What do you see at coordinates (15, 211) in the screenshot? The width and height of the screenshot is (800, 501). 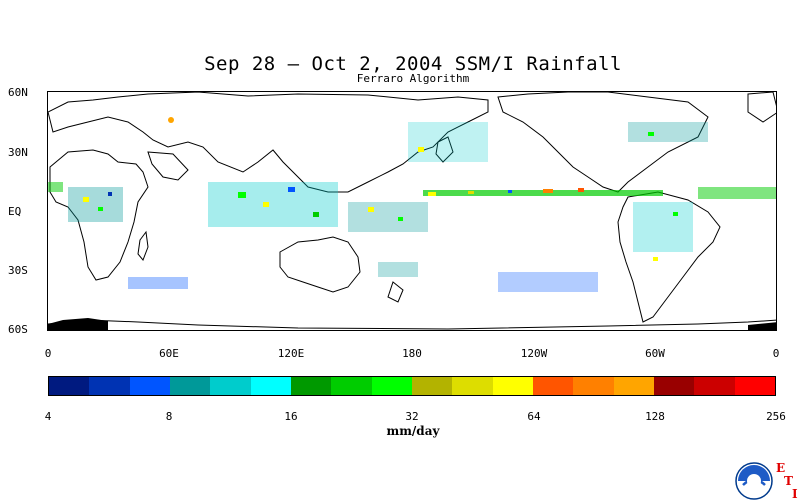 I see `lat-label-eq: EQ` at bounding box center [15, 211].